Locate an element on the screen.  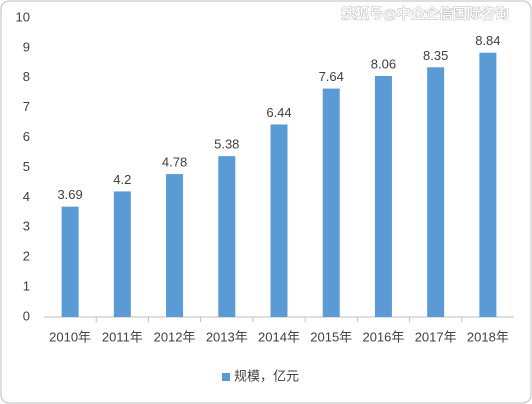
y-tick-label: 6 is located at coordinates (26, 136).